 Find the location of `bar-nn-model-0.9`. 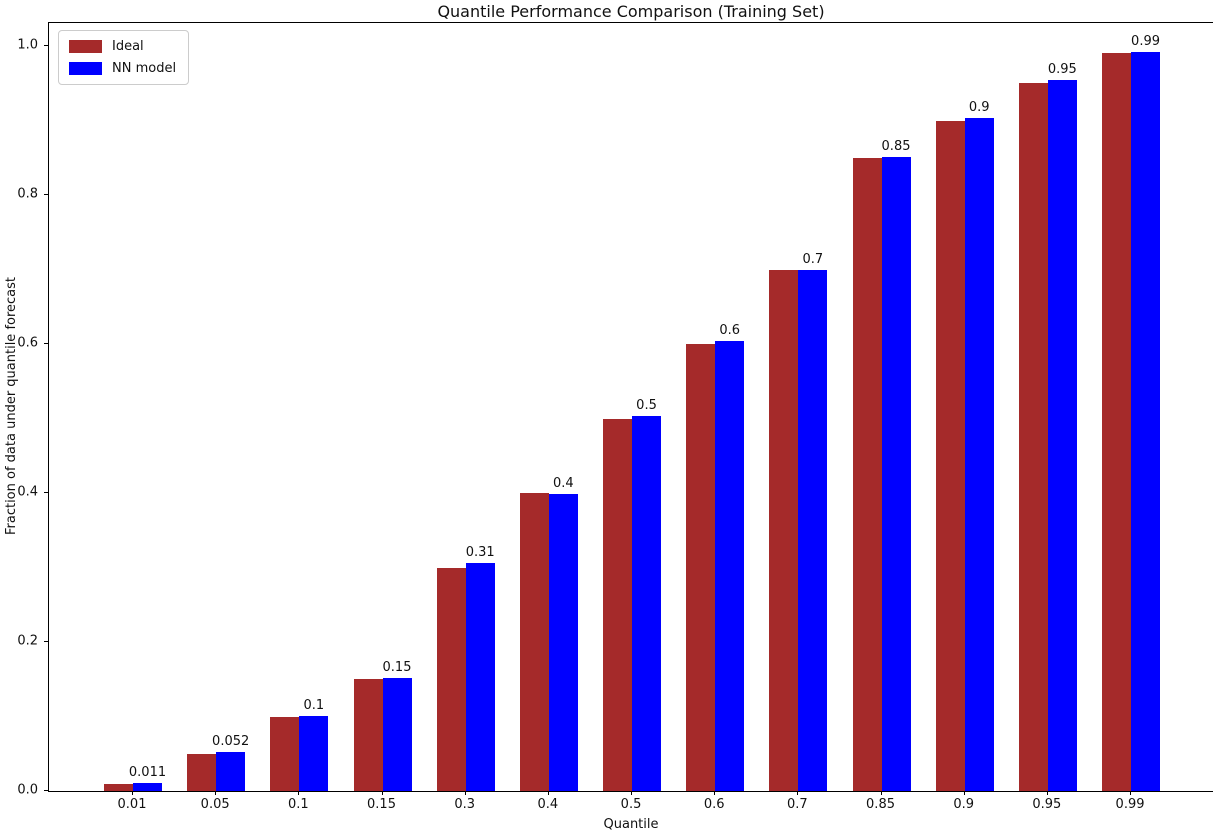

bar-nn-model-0.9 is located at coordinates (979, 454).